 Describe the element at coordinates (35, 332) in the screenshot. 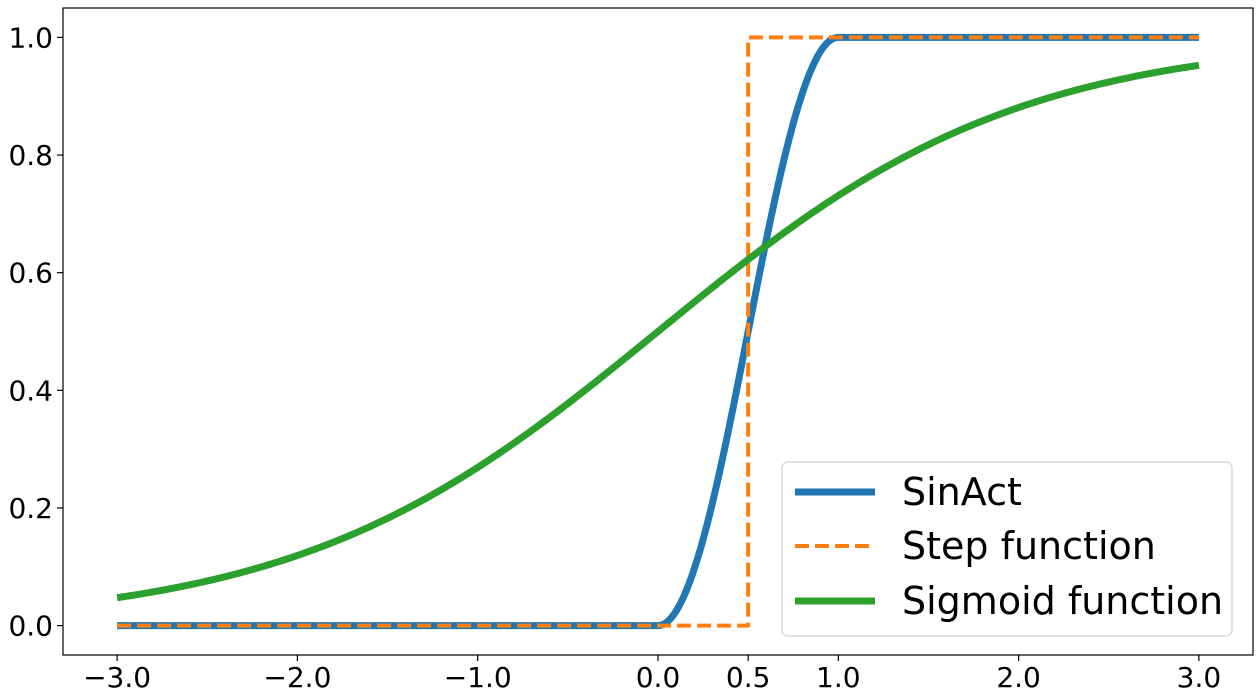

I see `y-axis: 0.0 0.2 0.4 0.6 0.8 1.0` at that location.